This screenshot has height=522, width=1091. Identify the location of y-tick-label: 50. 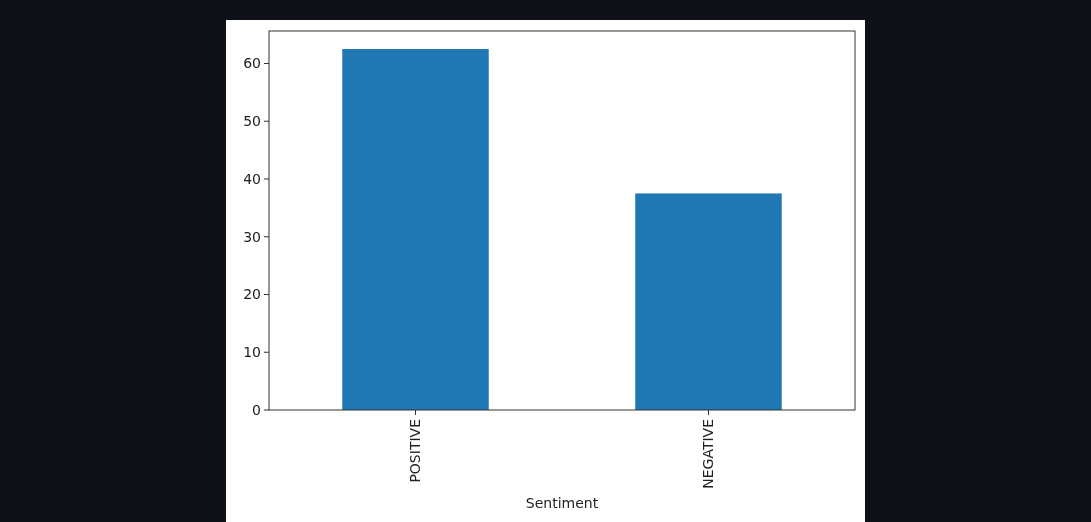
(252, 121).